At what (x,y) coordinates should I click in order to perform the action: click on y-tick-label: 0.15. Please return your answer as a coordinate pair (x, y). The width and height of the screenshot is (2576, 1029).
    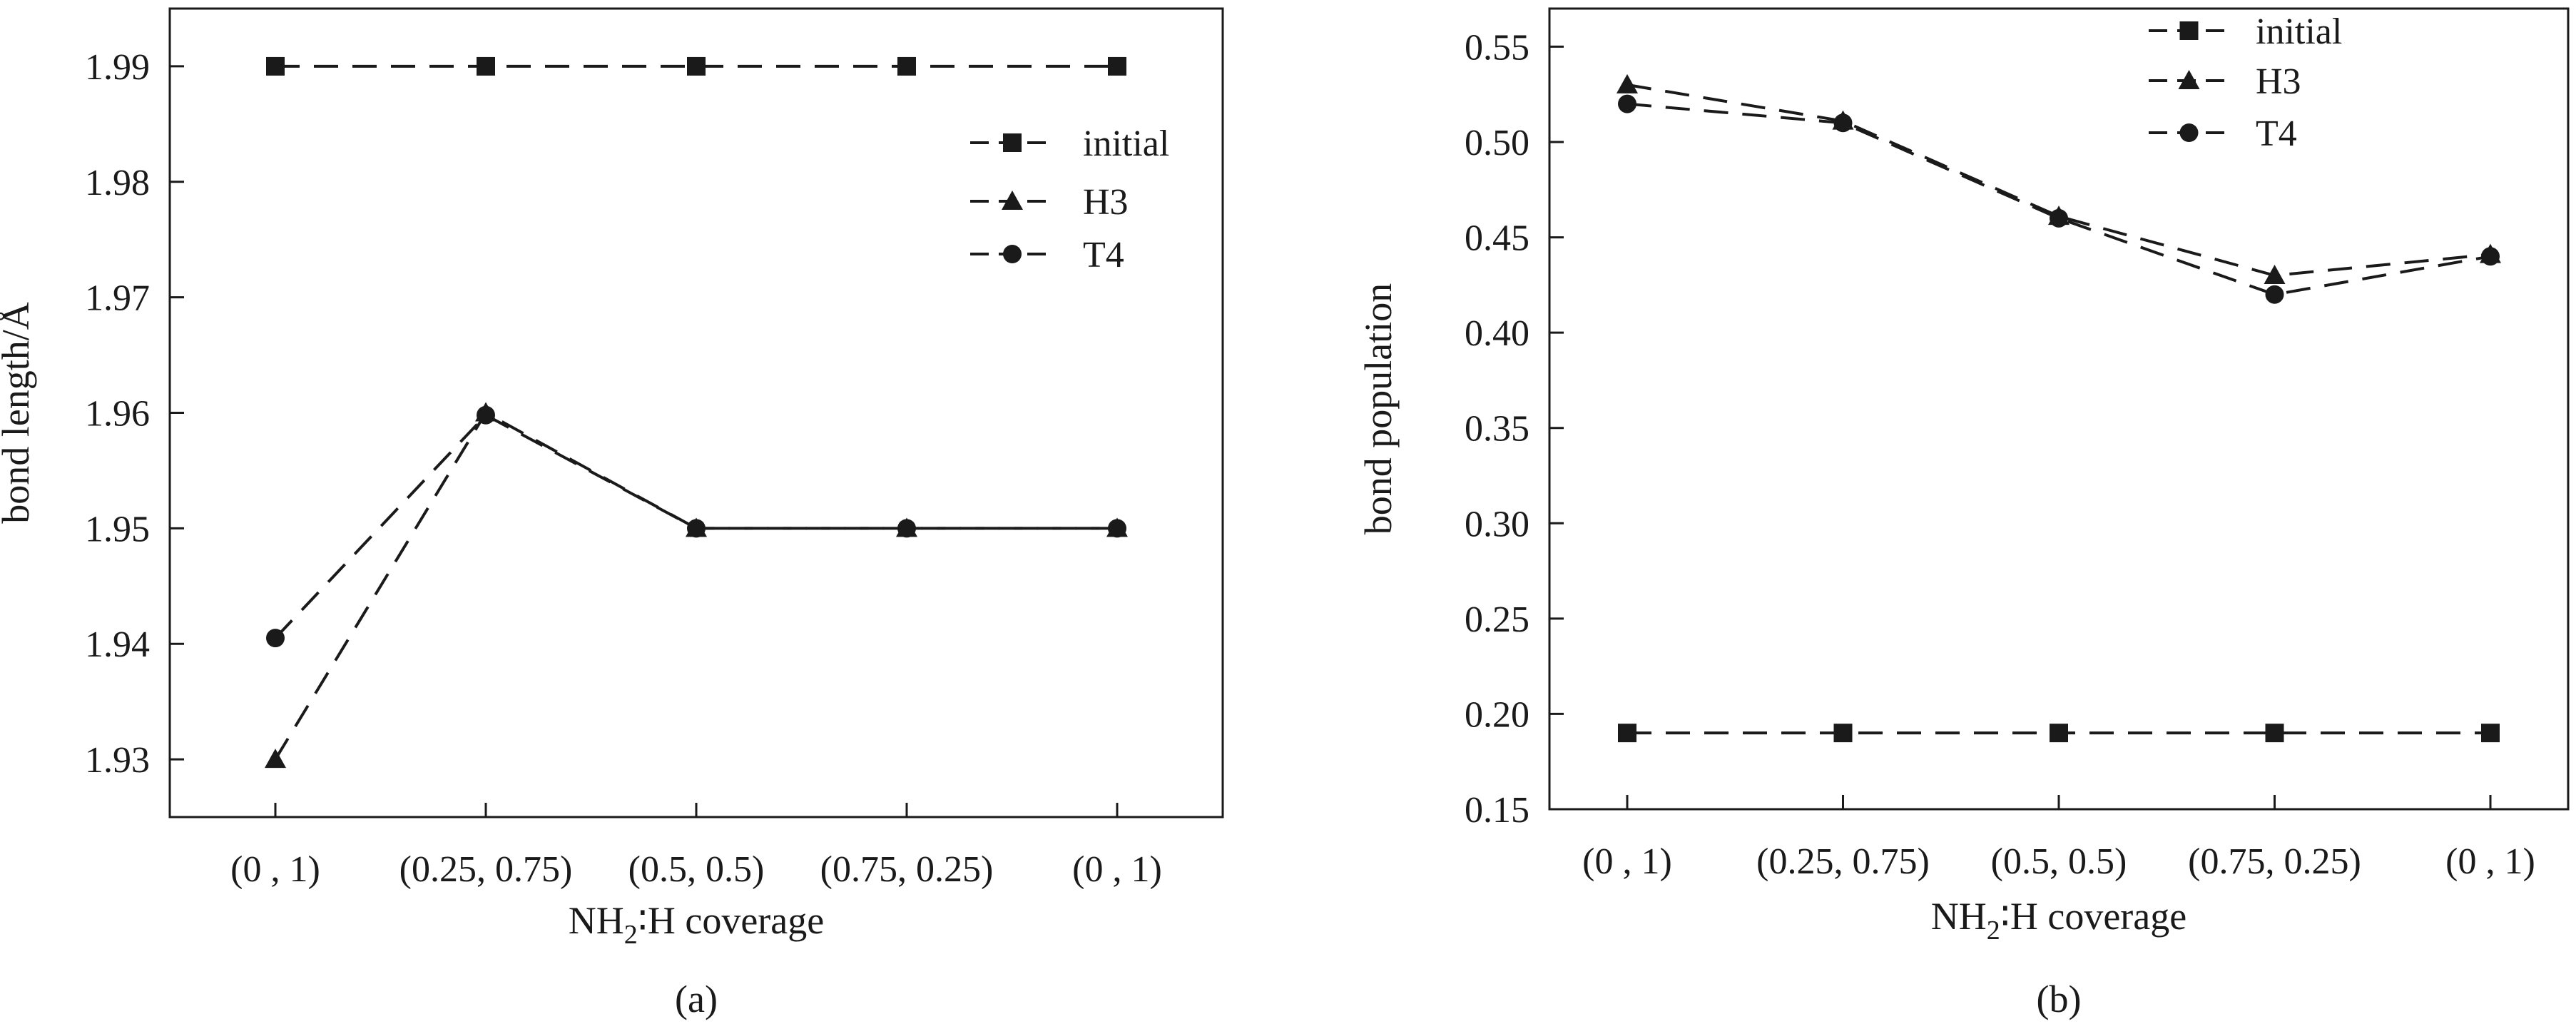
    Looking at the image, I should click on (1497, 810).